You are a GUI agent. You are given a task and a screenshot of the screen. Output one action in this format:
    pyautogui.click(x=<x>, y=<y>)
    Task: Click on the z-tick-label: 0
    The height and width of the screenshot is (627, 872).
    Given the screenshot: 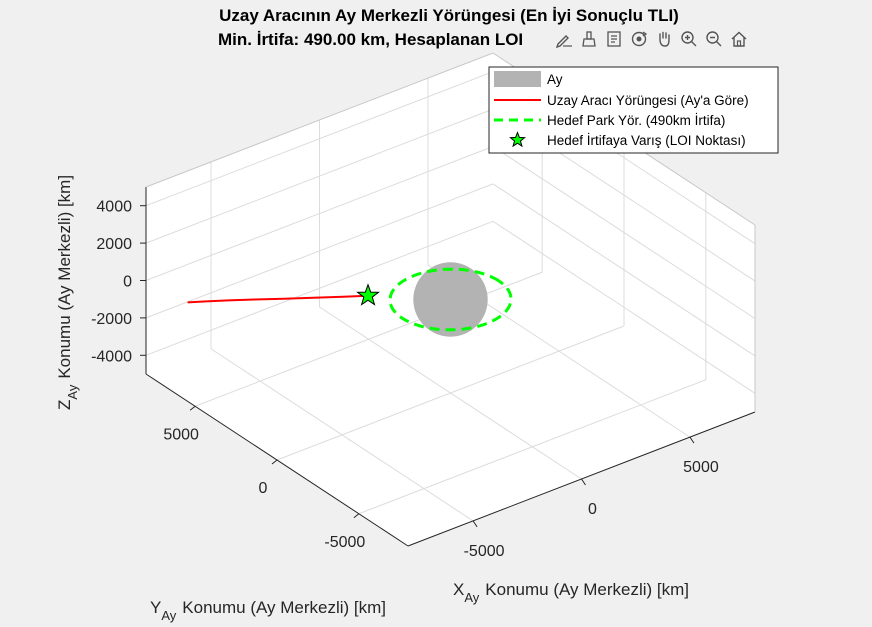 What is the action you would take?
    pyautogui.click(x=127, y=282)
    